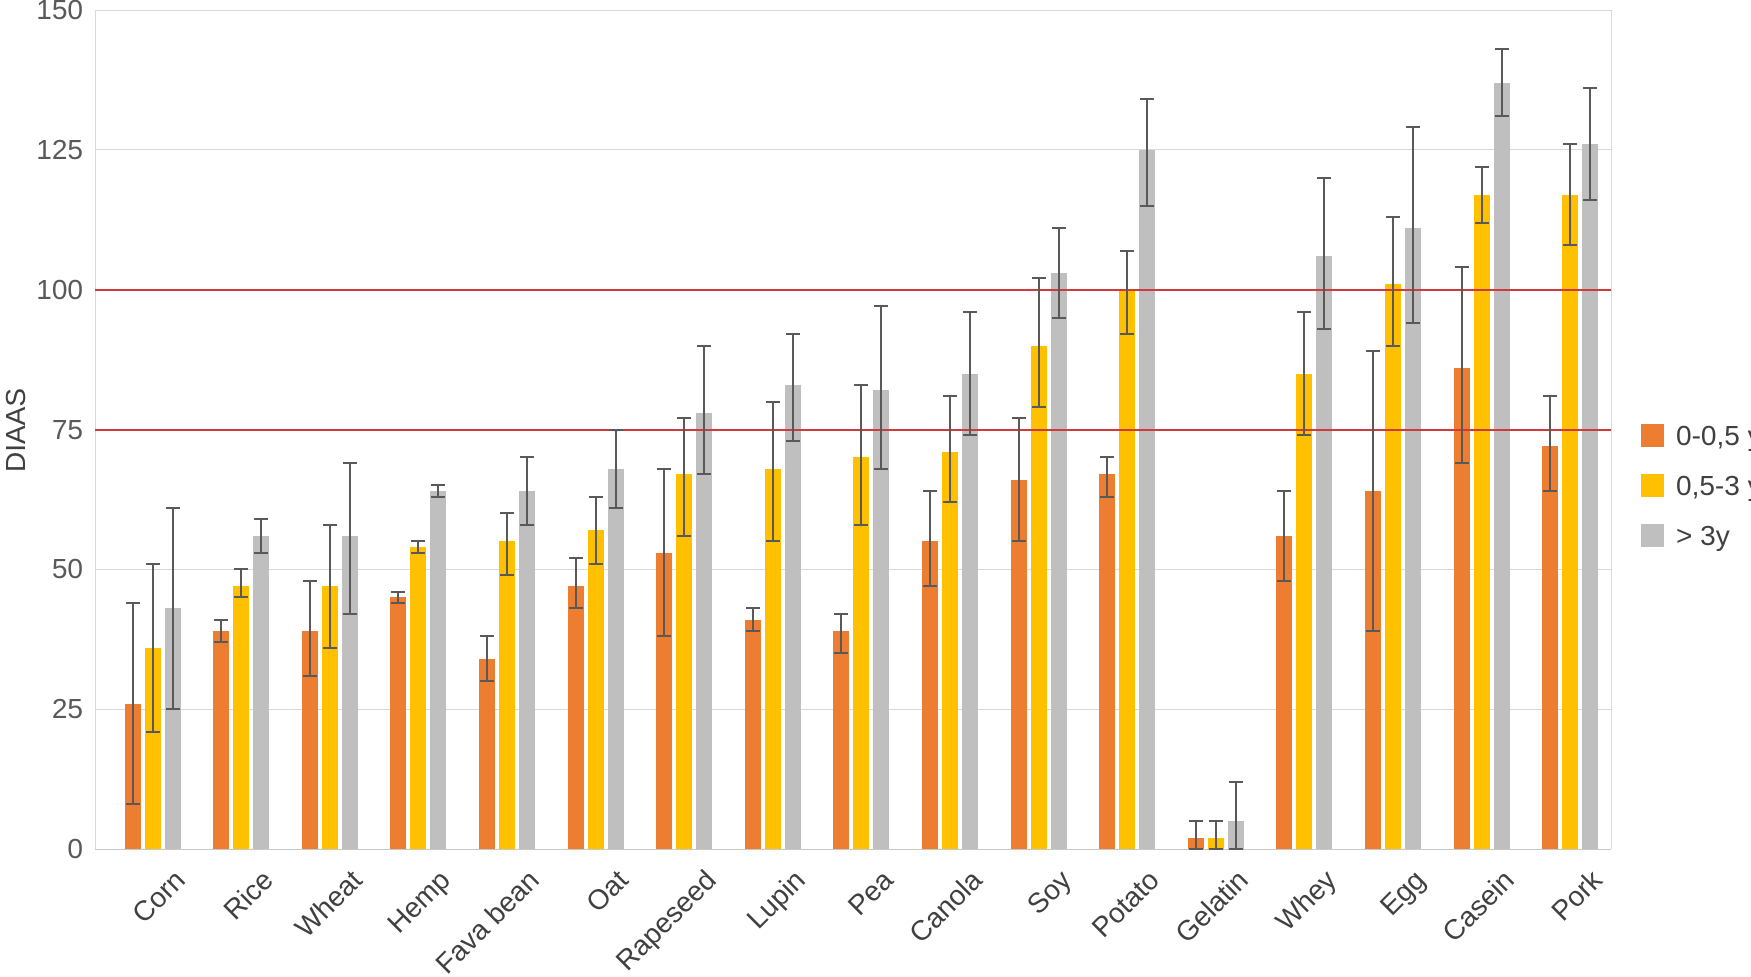 The image size is (1751, 977). I want to click on error-cap-top-rice-s0, so click(221, 619).